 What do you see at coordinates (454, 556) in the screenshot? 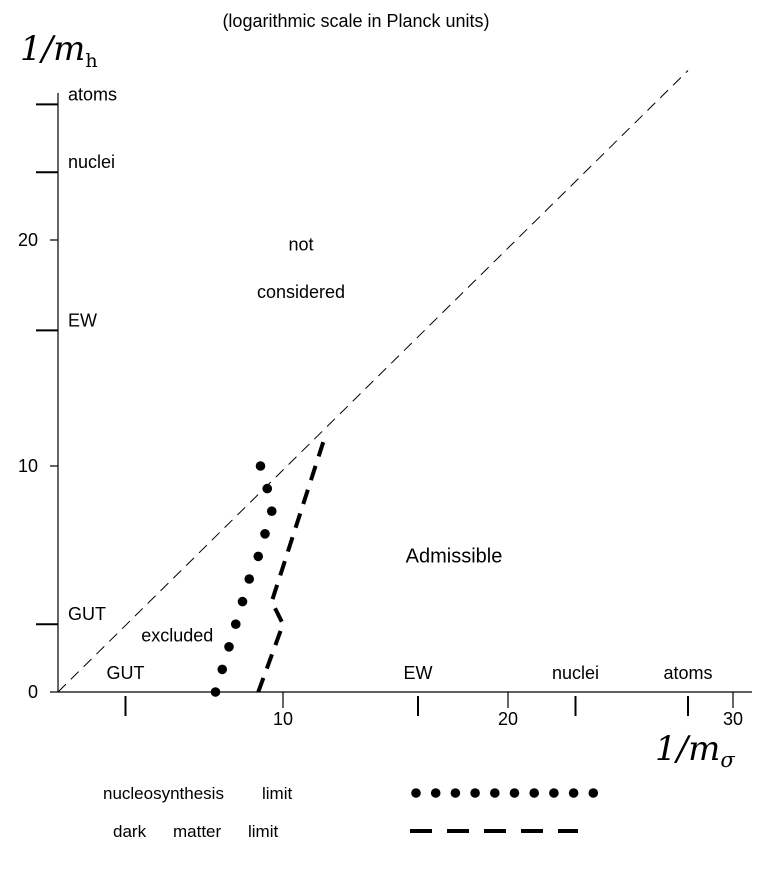
I see `region-label-admissible: Admissible` at bounding box center [454, 556].